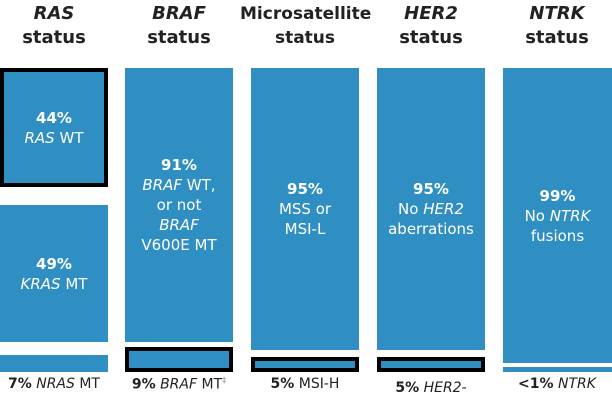 The height and width of the screenshot is (416, 612). I want to click on label-pct: 7%, so click(20, 384).